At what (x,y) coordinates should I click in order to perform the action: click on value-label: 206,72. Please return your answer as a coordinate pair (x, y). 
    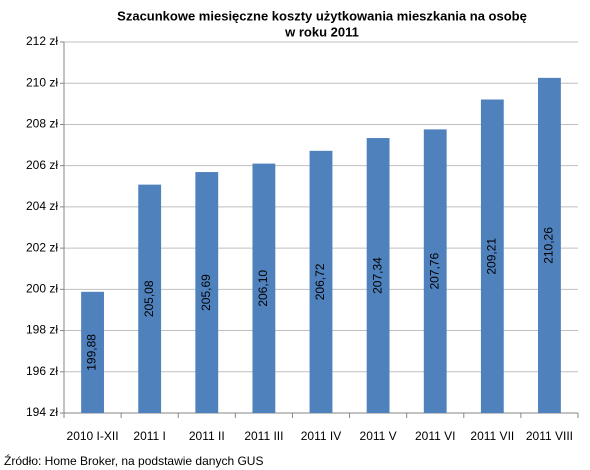
    Looking at the image, I should click on (320, 281).